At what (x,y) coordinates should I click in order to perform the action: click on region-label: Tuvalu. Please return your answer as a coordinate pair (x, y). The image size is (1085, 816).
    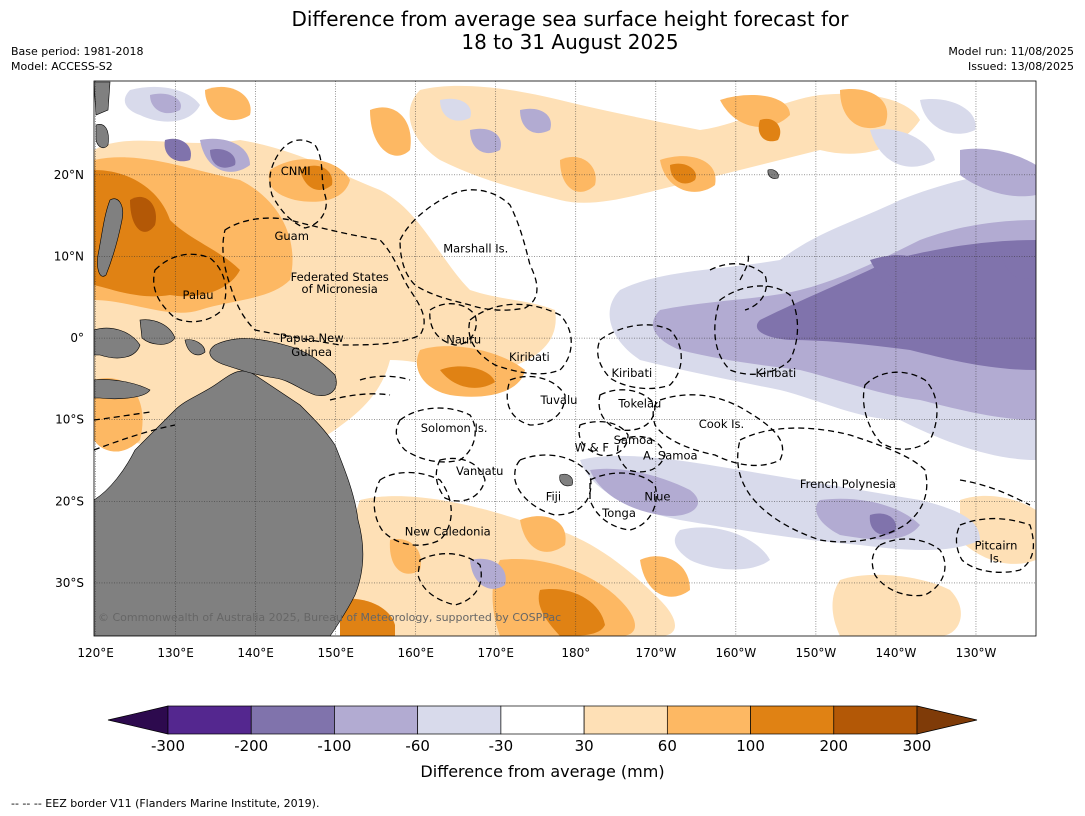
    Looking at the image, I should click on (559, 400).